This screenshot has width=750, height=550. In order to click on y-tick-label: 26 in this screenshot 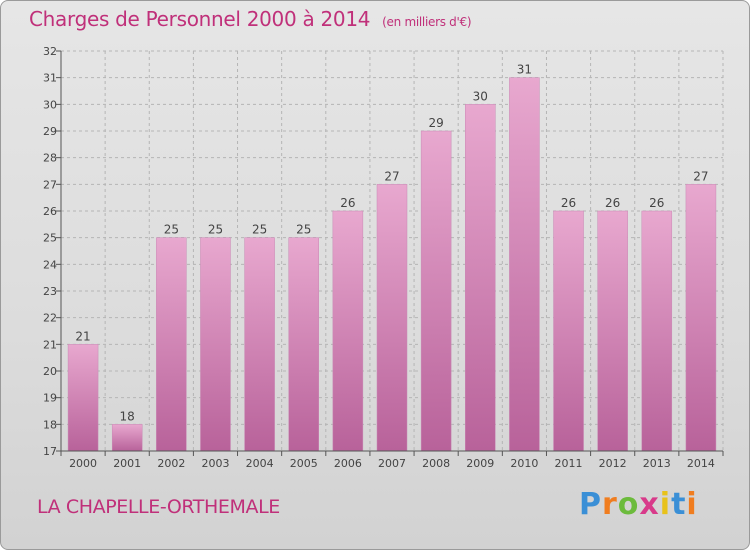, I will do `click(50, 211)`.